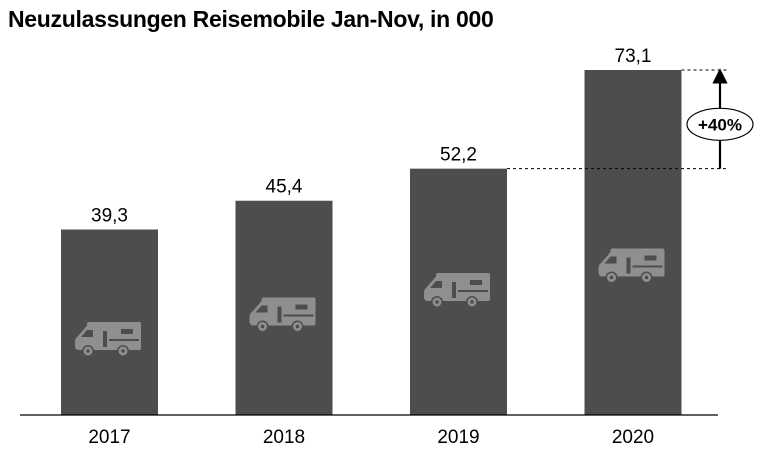  Describe the element at coordinates (633, 56) in the screenshot. I see `value-label: 73,1` at that location.